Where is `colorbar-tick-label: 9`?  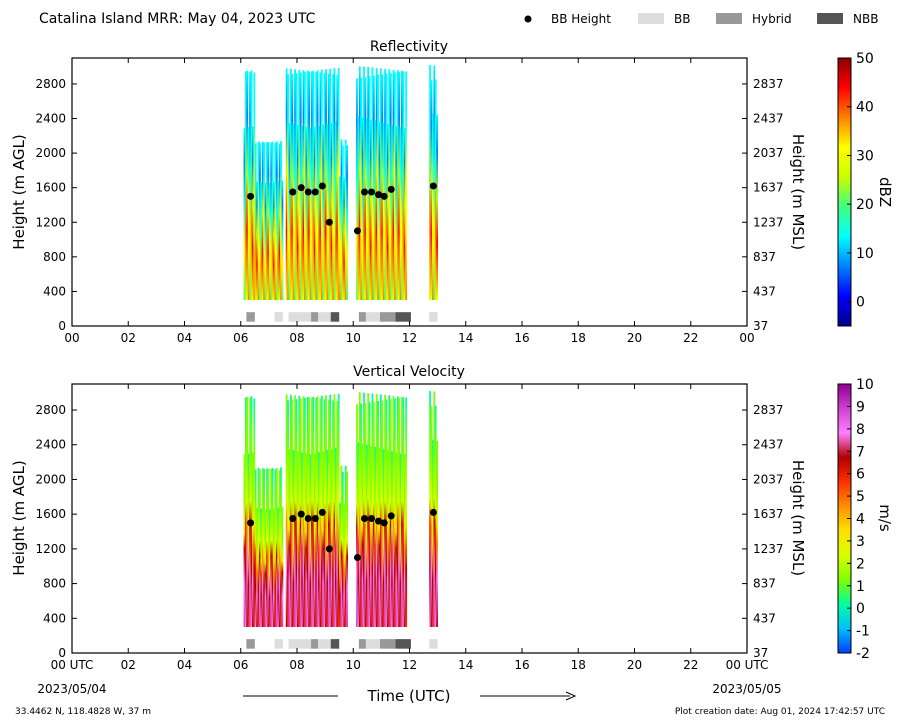 colorbar-tick-label: 9 is located at coordinates (860, 407).